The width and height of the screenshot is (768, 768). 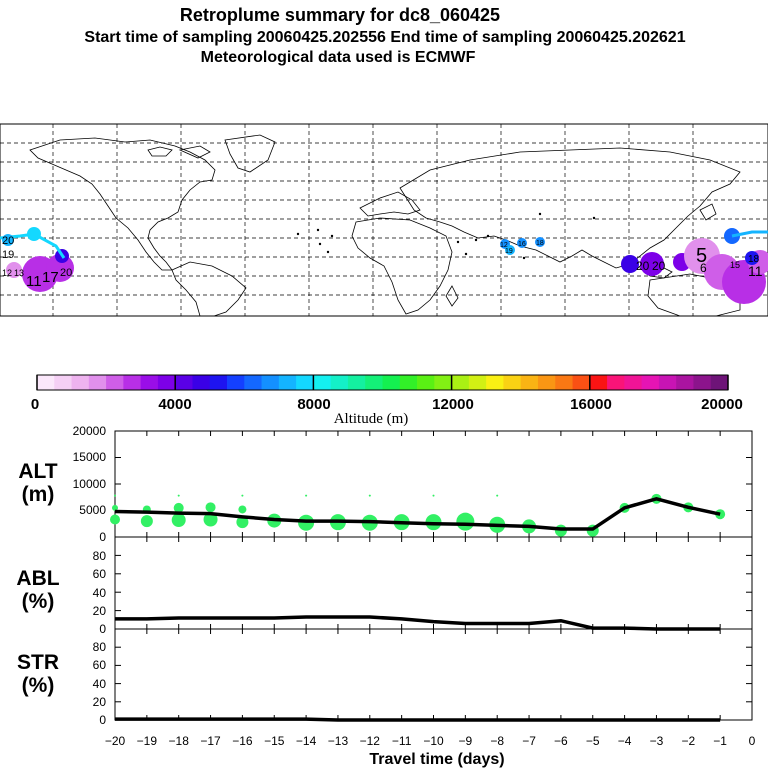 What do you see at coordinates (338, 57) in the screenshot?
I see `met-data-line: Meteorological data used is ECMWF` at bounding box center [338, 57].